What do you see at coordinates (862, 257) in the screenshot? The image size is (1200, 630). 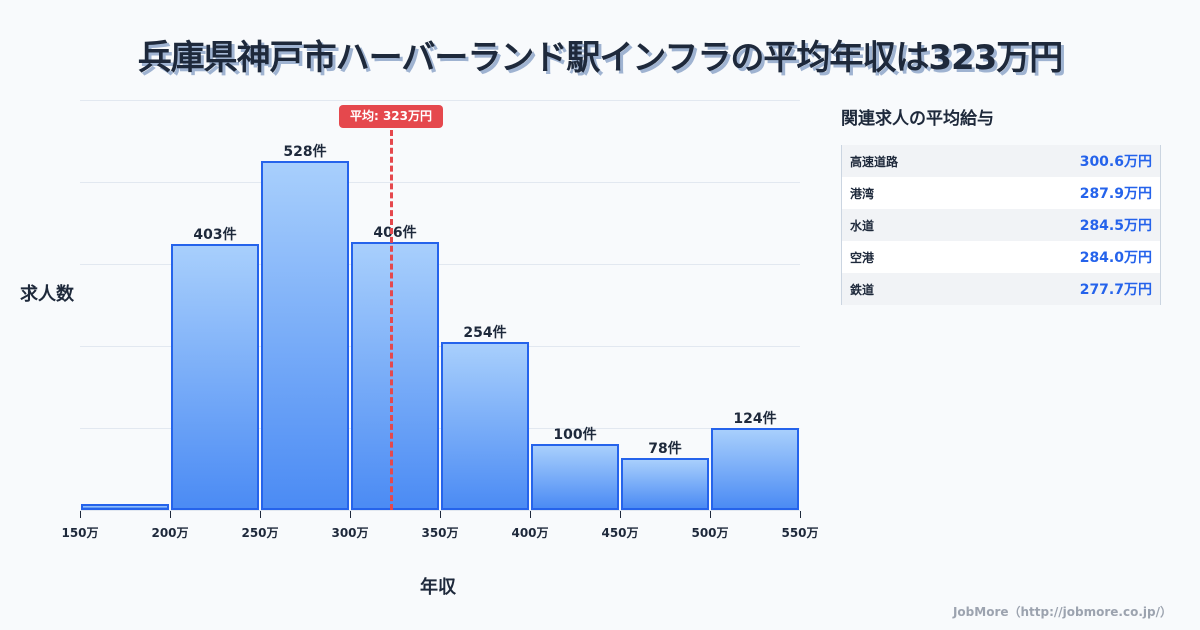 I see `job-category: 空港` at bounding box center [862, 257].